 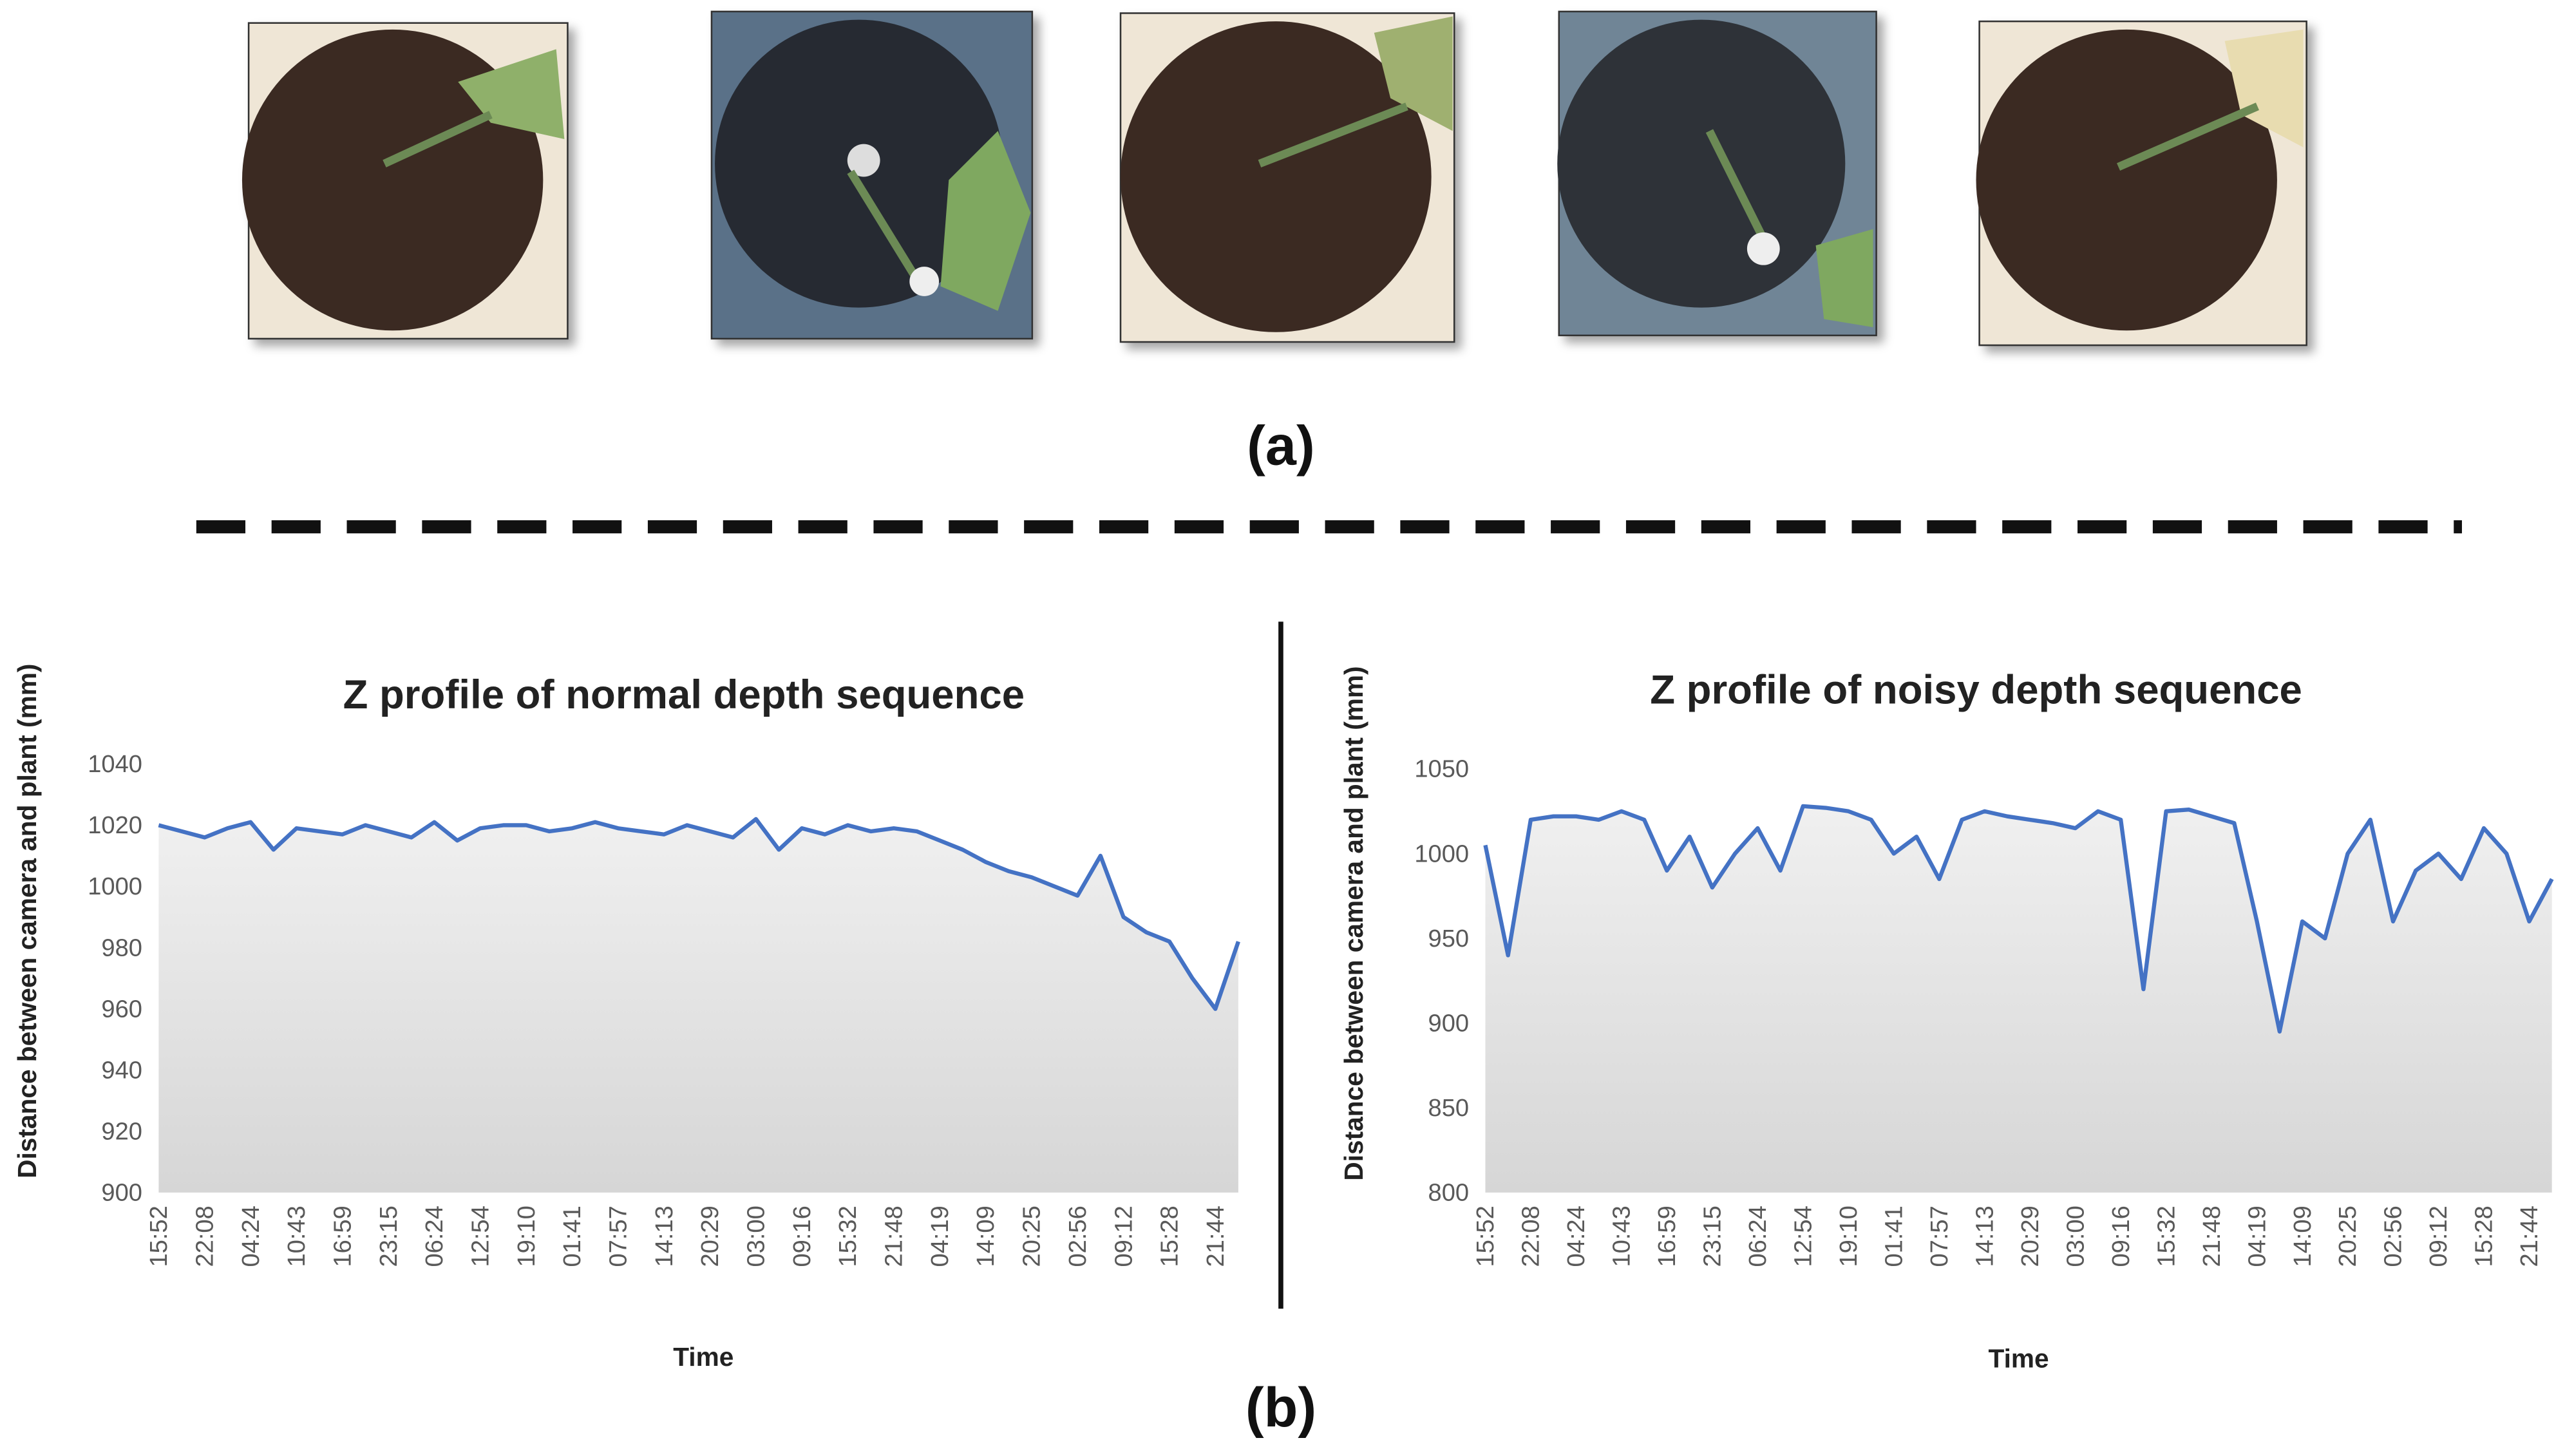 I want to click on y-tick-label: 1020, so click(x=115, y=825).